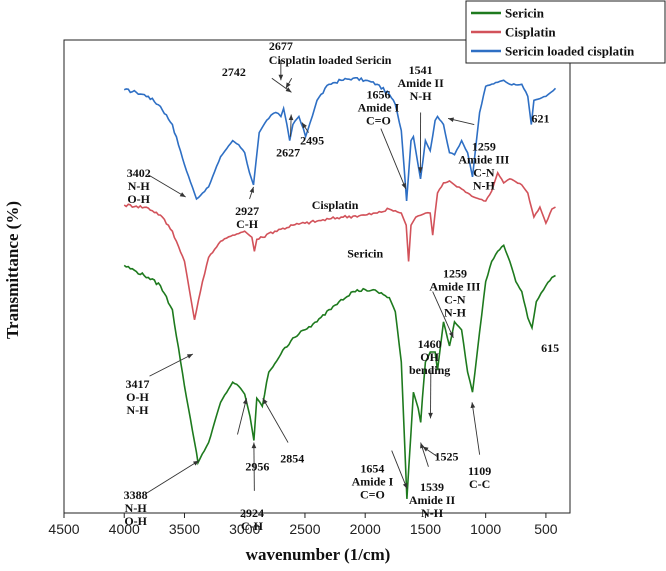 Image resolution: width=666 pixels, height=571 pixels. I want to click on annotation-label: Cisplatin, so click(335, 205).